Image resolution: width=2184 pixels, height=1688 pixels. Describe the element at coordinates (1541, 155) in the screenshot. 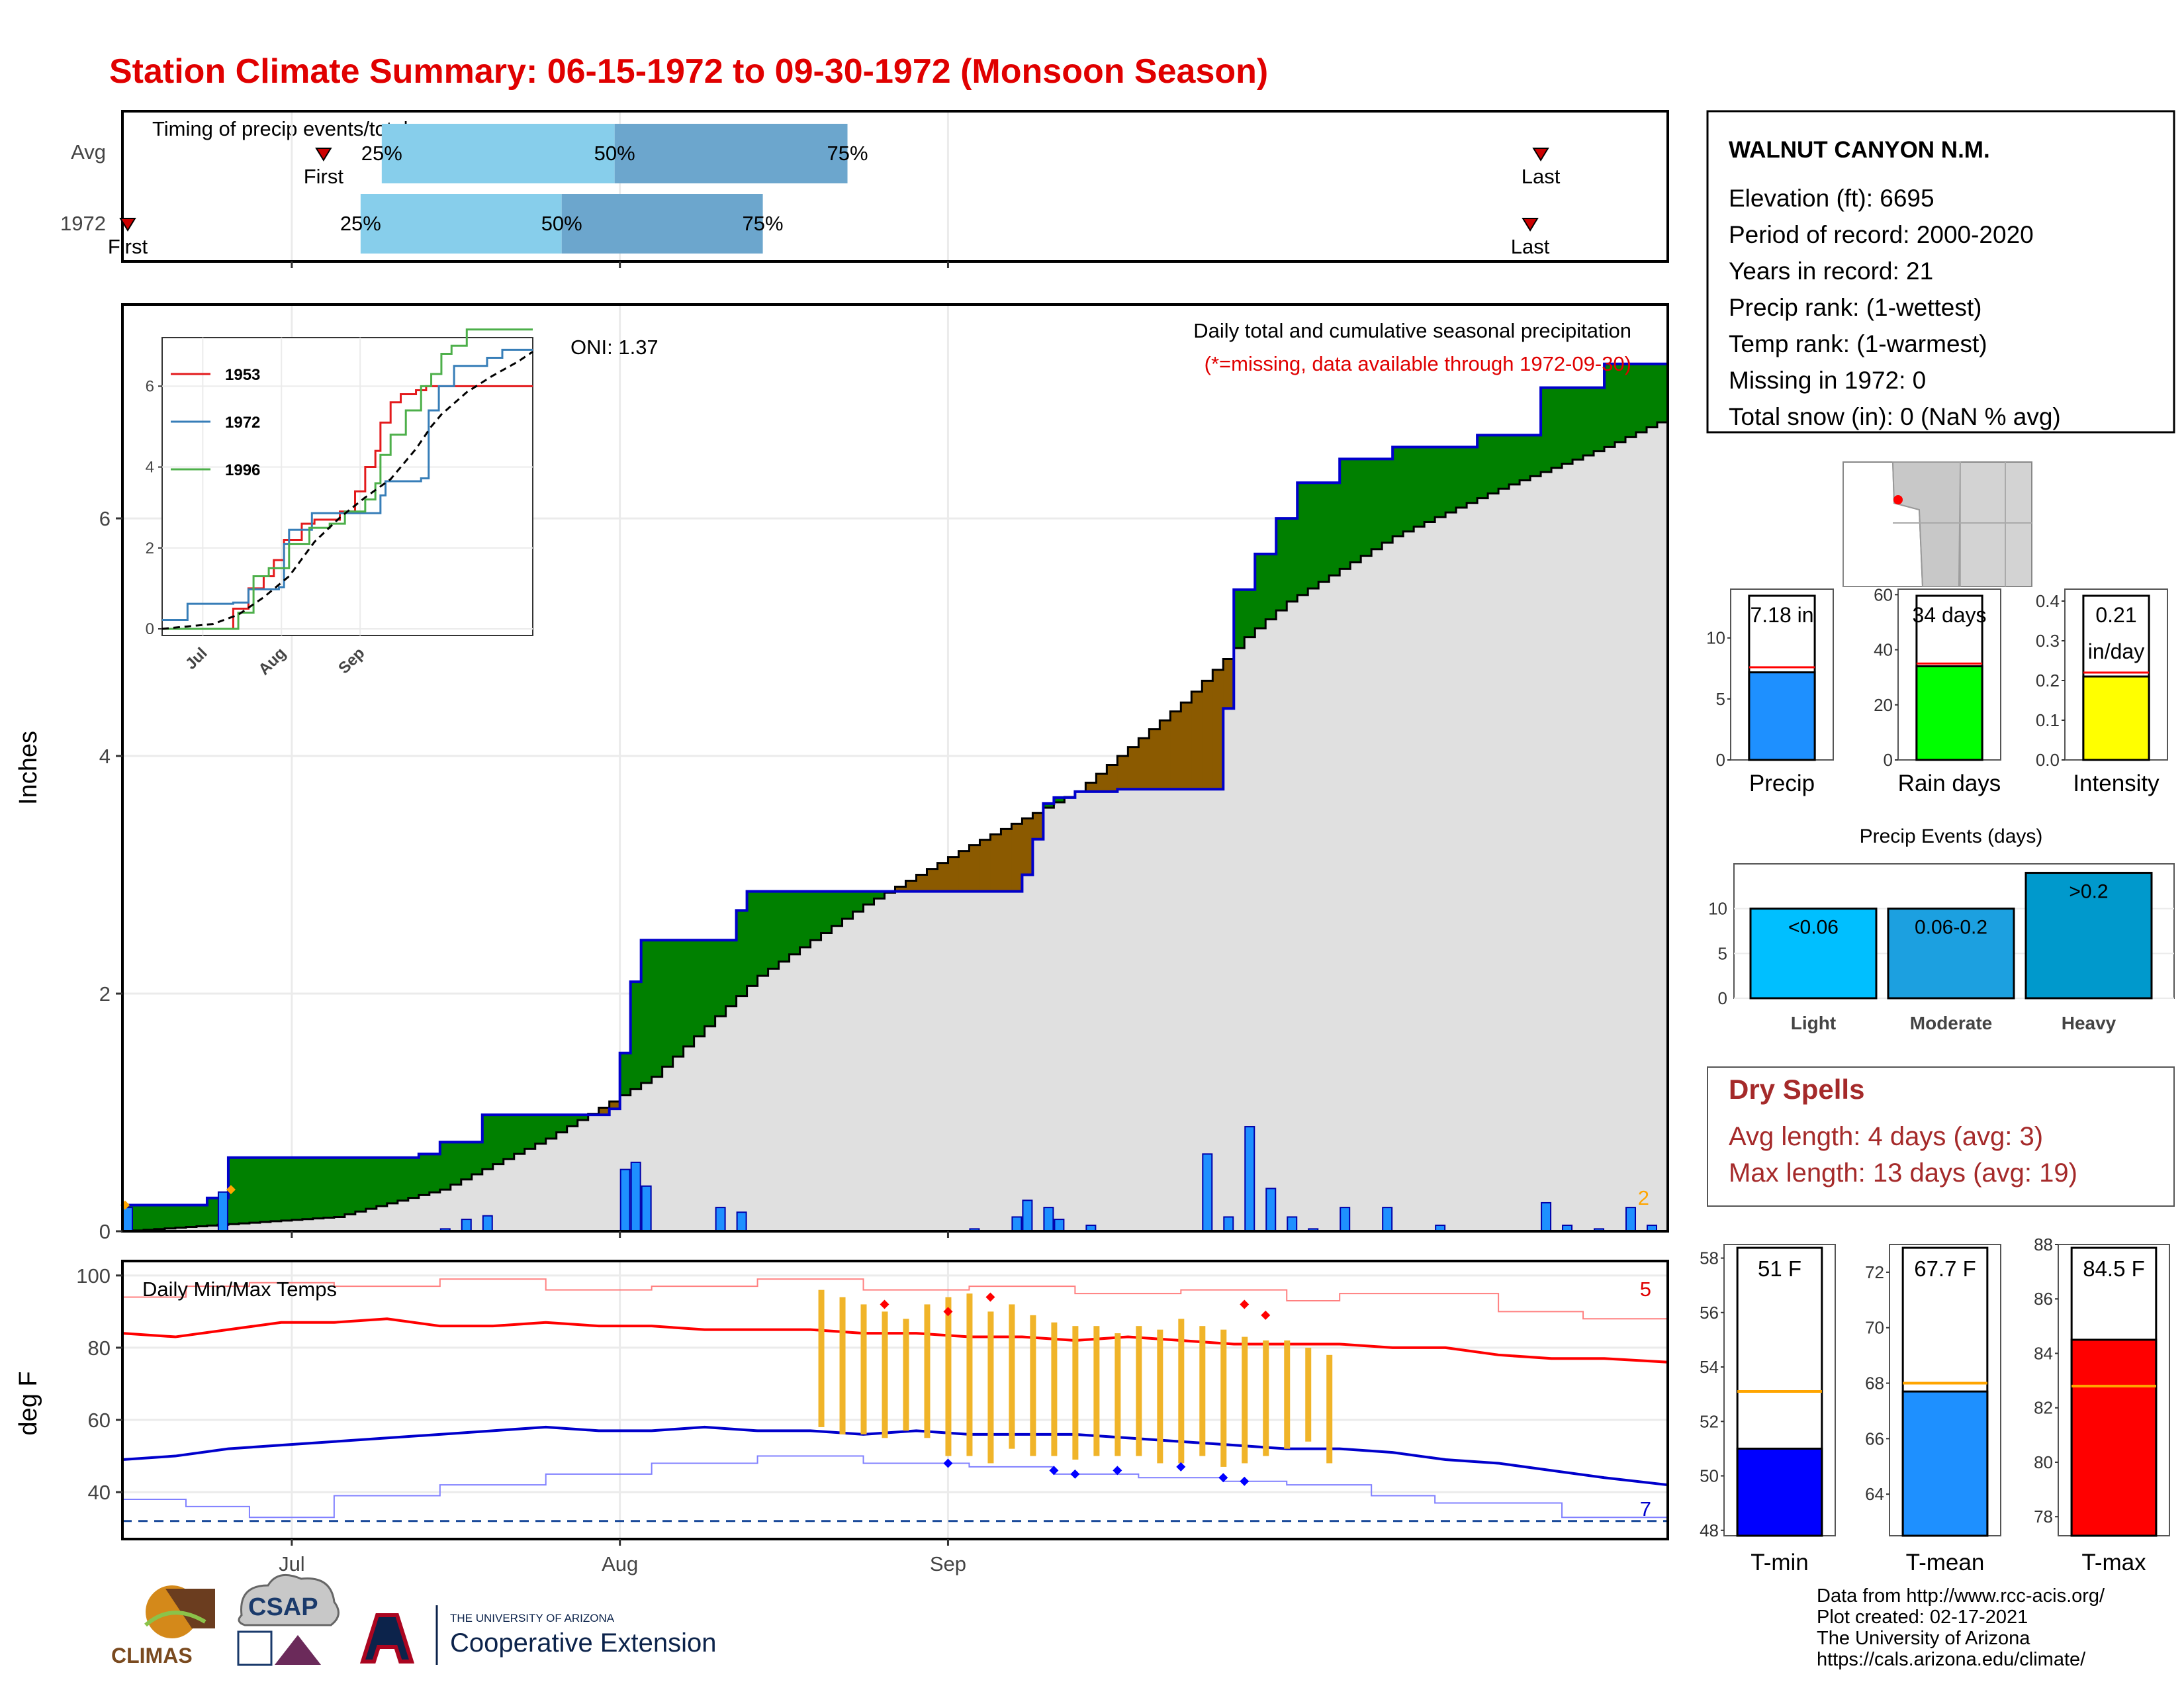

I see `timing-avg-last-marker` at that location.